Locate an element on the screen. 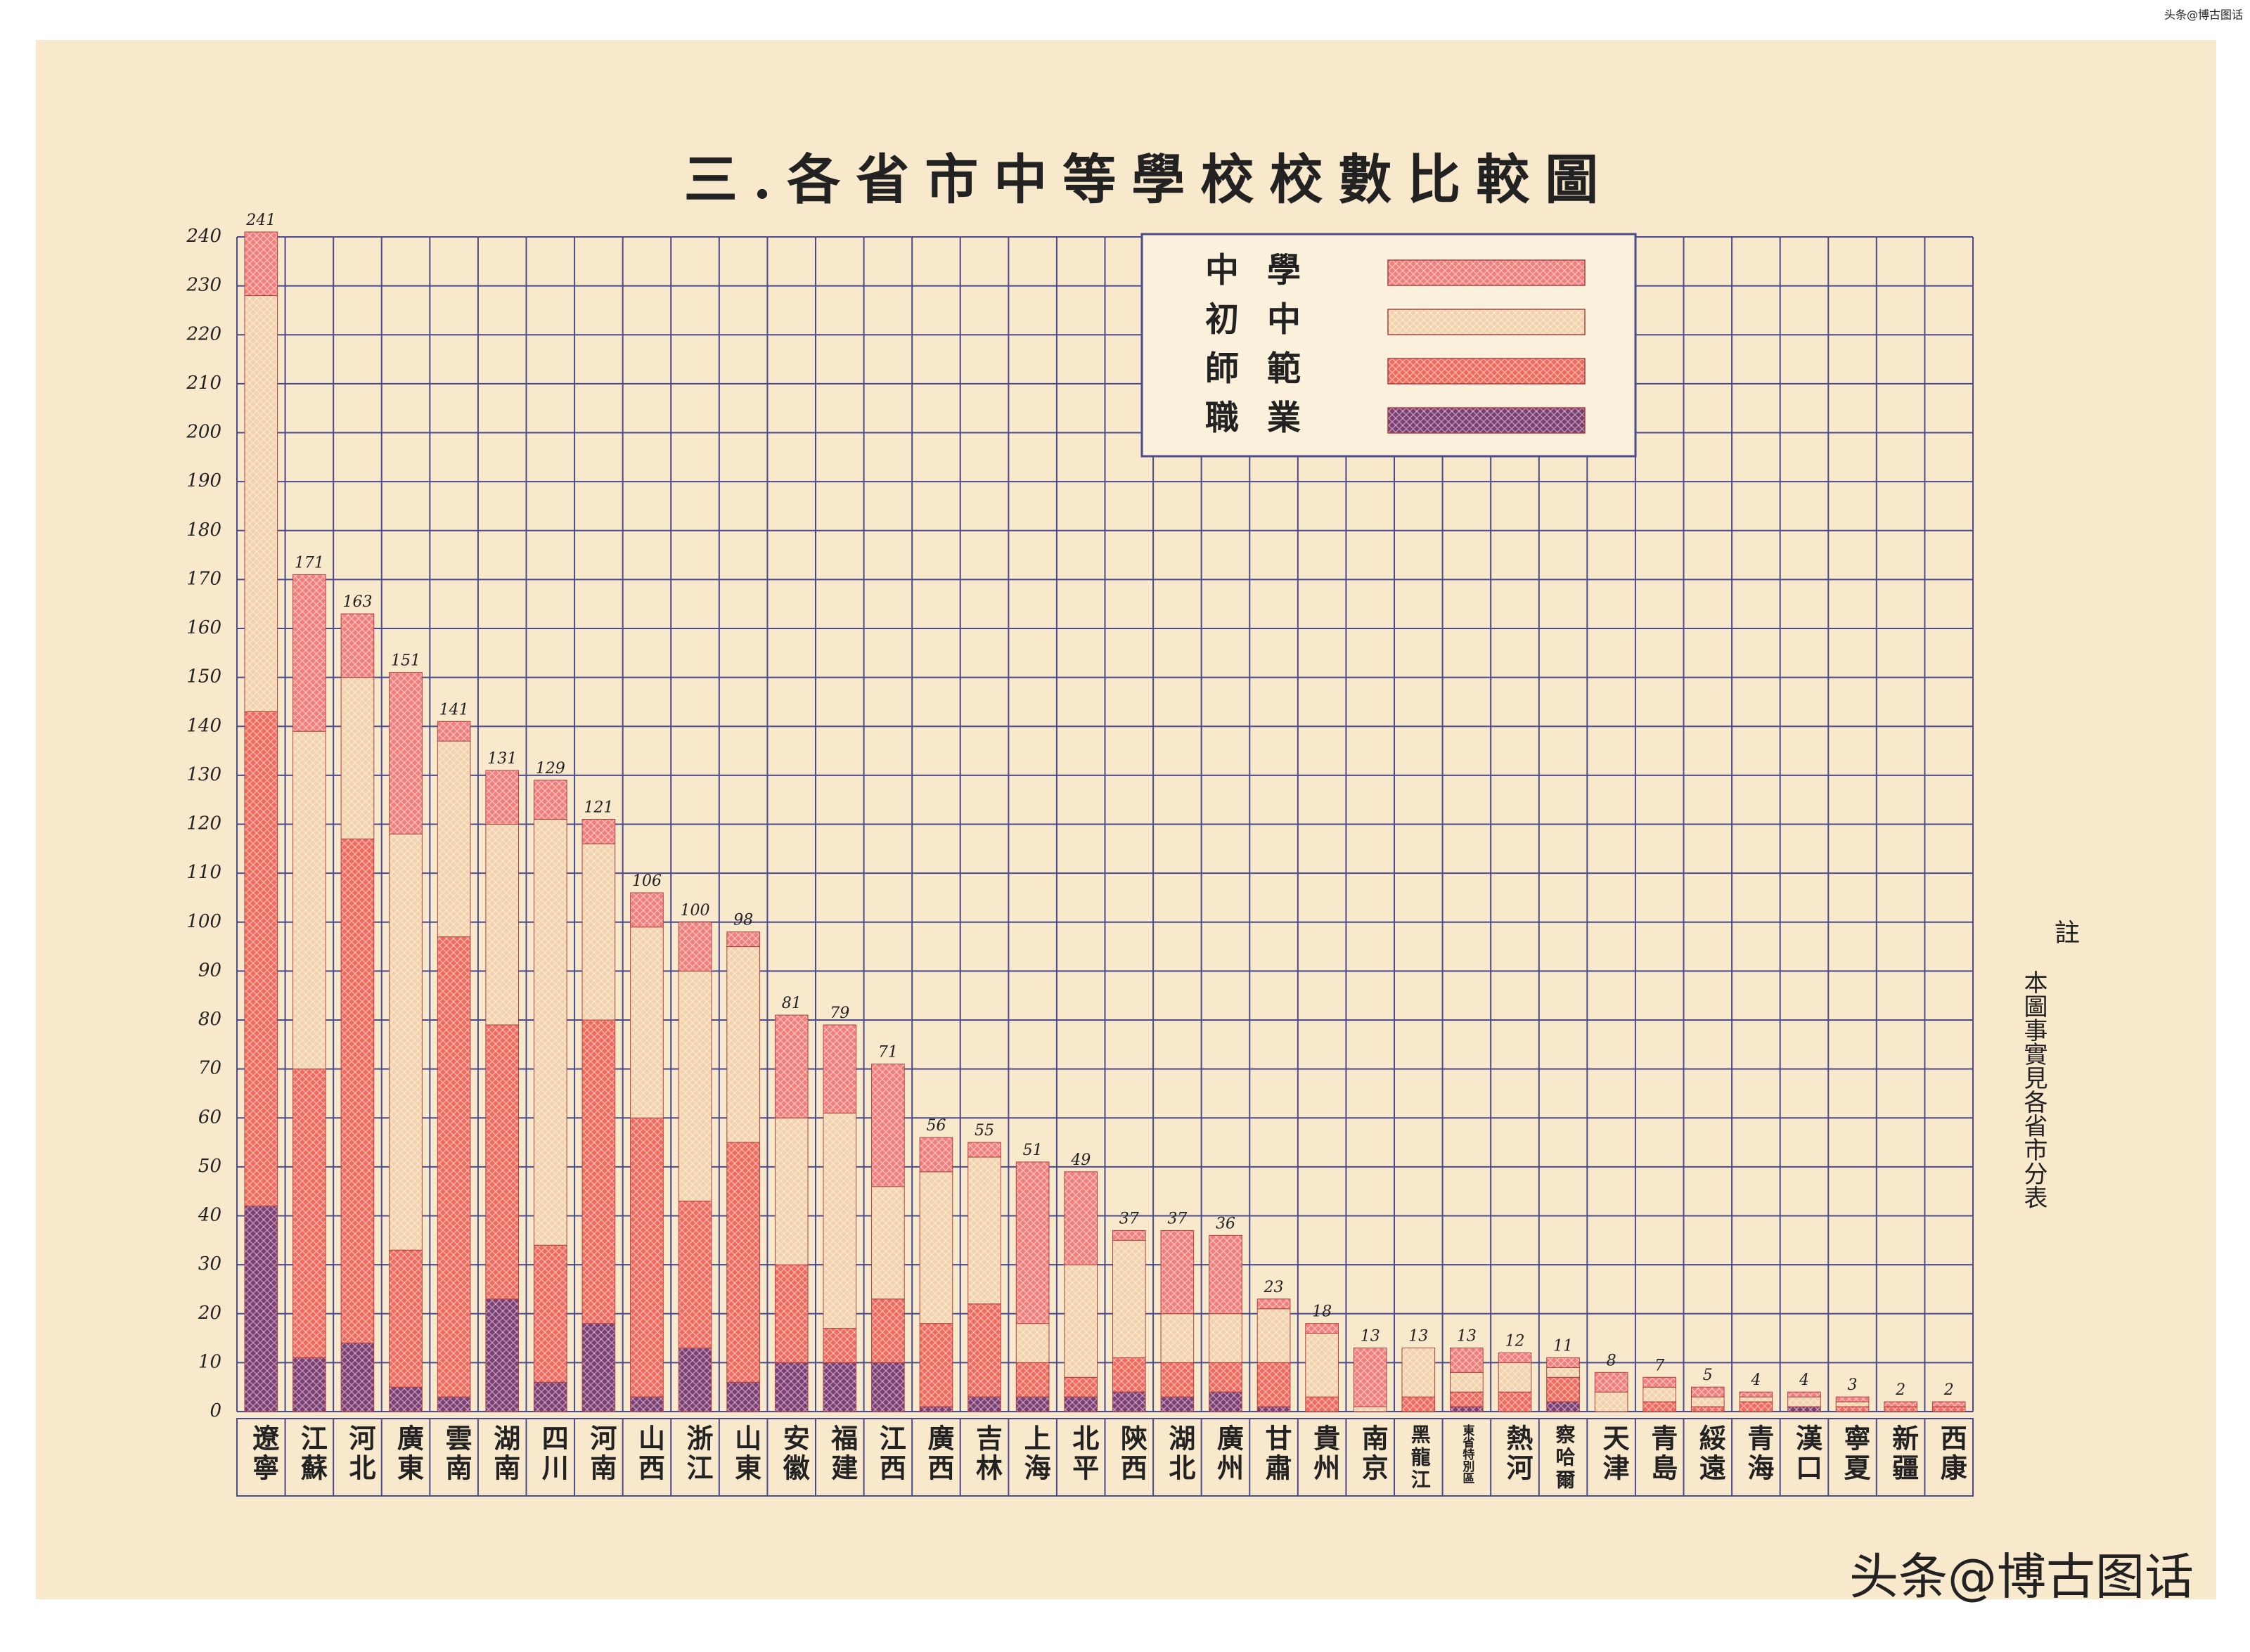  value-label: 7 is located at coordinates (1659, 1365).